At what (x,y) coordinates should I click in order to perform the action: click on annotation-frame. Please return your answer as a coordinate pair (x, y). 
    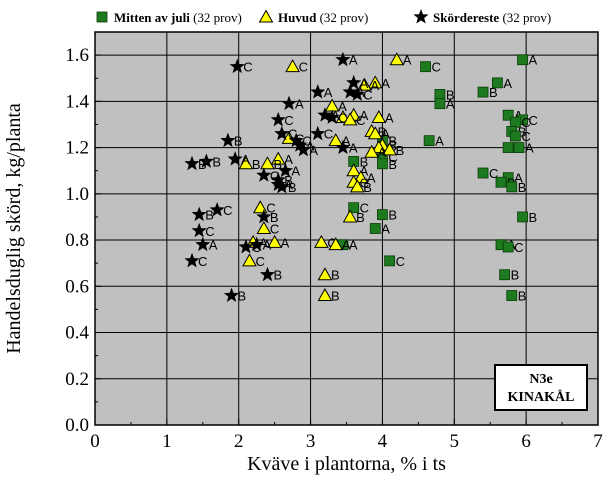
    Looking at the image, I should click on (541, 387).